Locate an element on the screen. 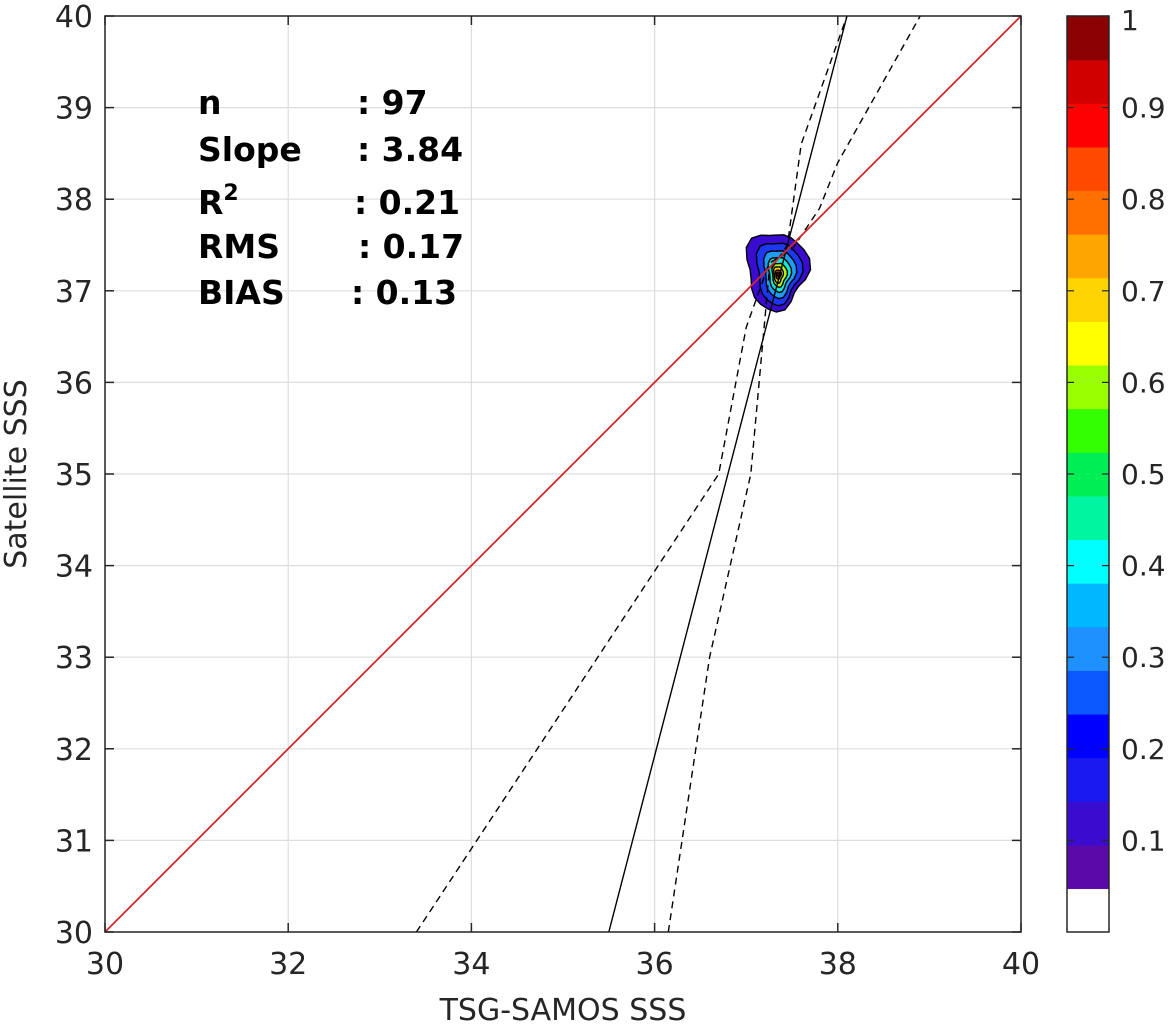 The image size is (1172, 1028). colorbar-tick-label: 0.2 is located at coordinates (1143, 749).